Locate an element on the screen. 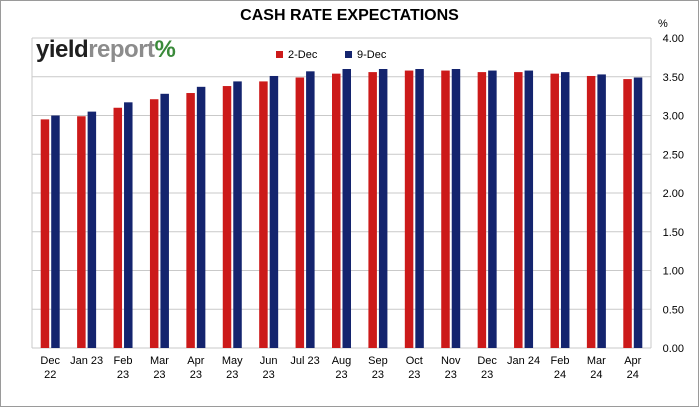  logo-text-report: report is located at coordinates (121, 49).